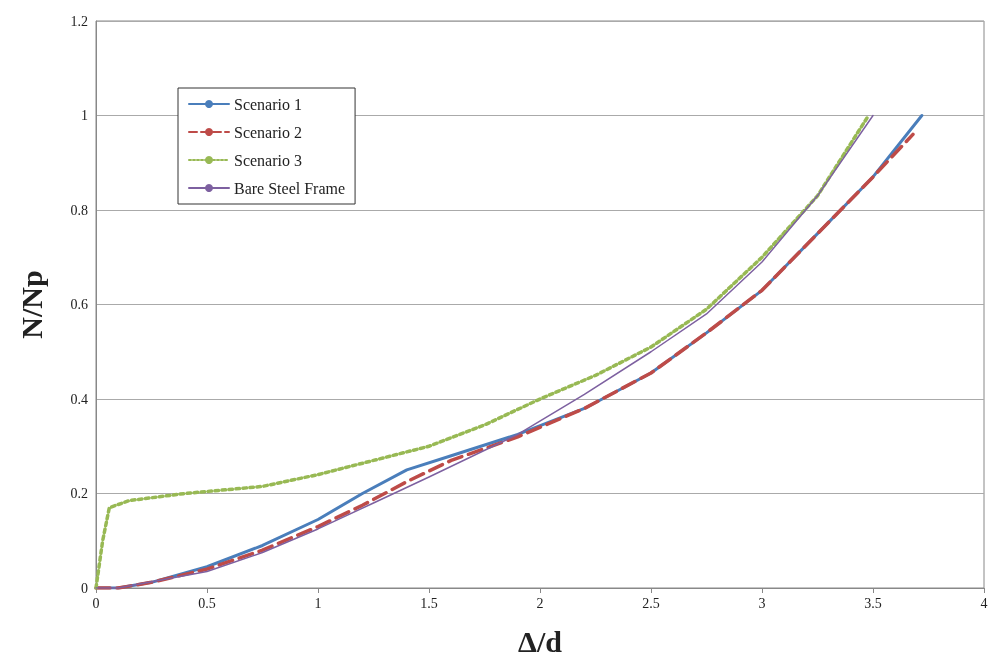  What do you see at coordinates (79, 304) in the screenshot?
I see `y-tick-label: 0.6` at bounding box center [79, 304].